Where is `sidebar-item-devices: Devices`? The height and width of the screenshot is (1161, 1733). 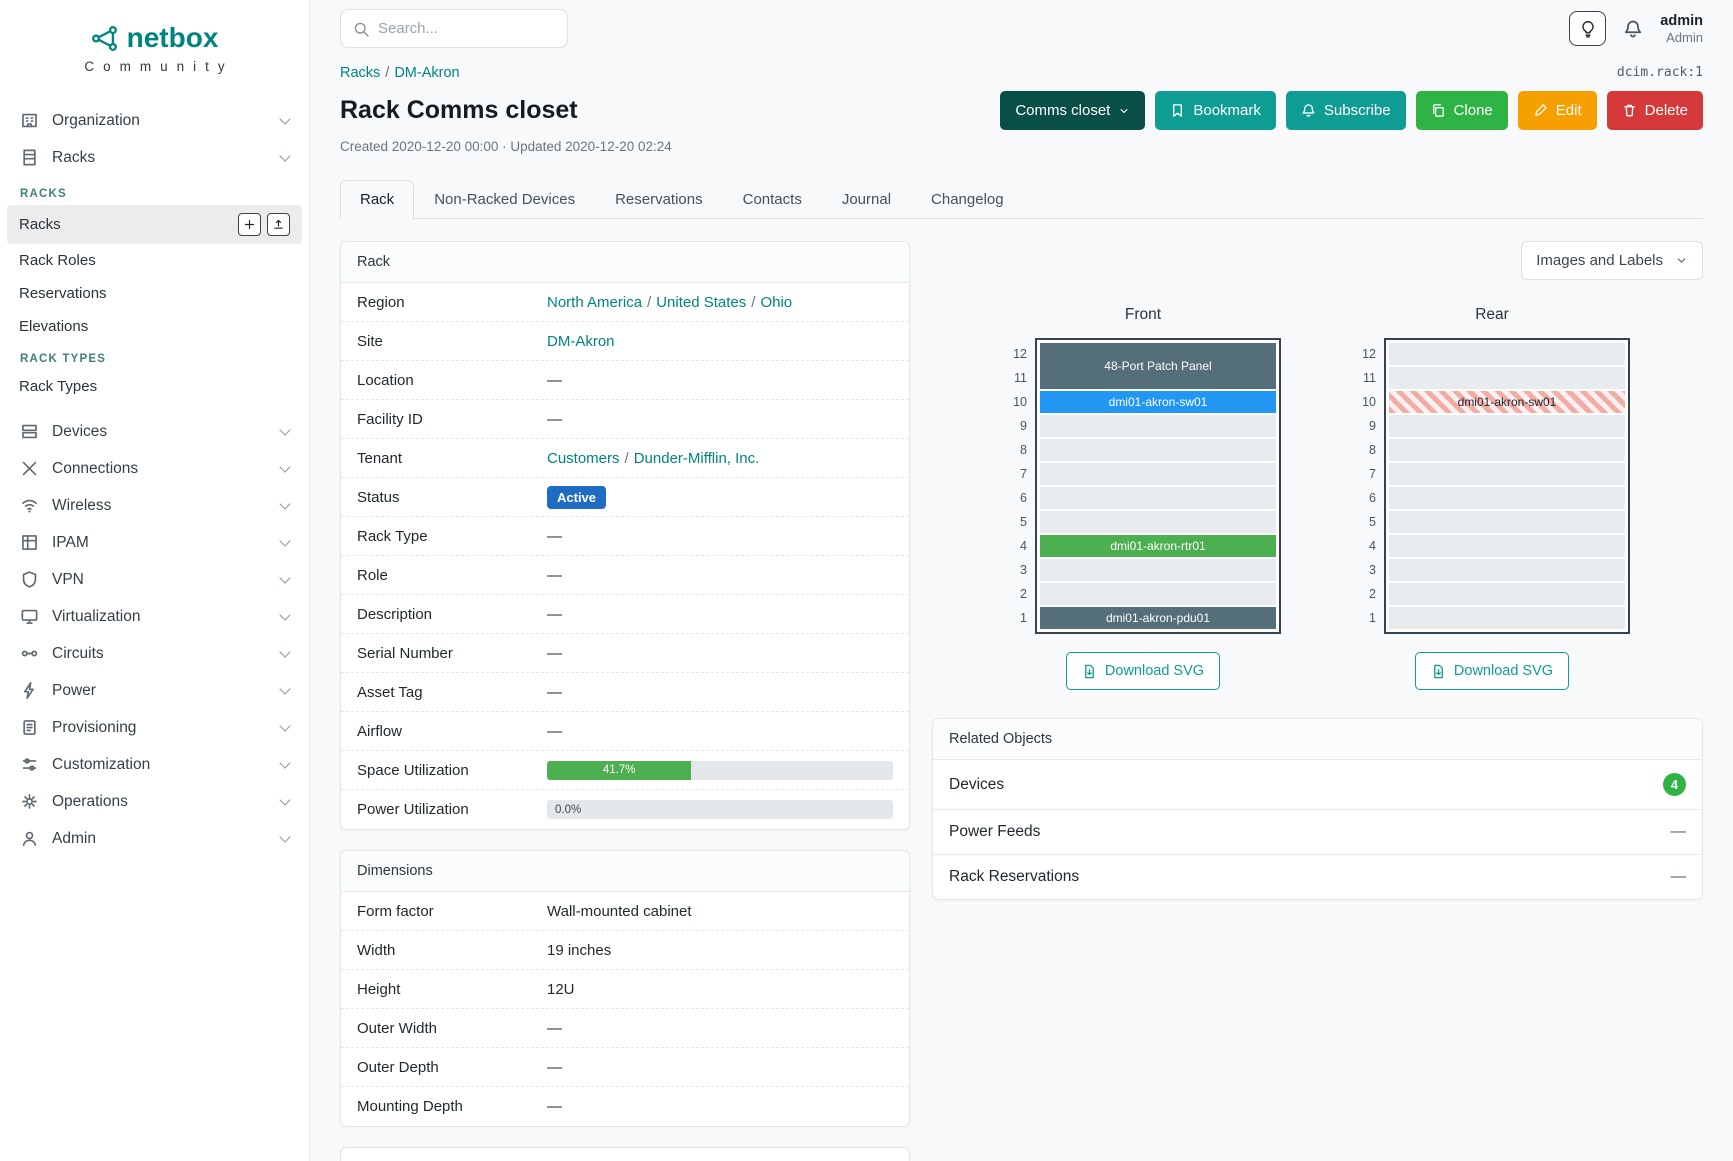
sidebar-item-devices: Devices is located at coordinates (154, 431).